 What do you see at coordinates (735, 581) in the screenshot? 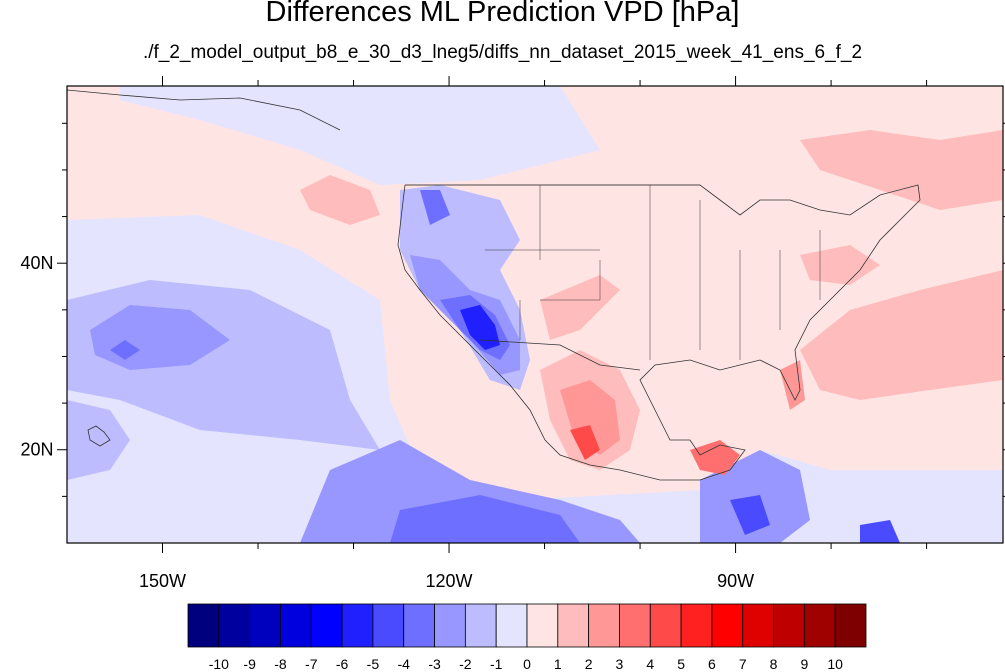
I see `x-tick-label: 90W` at bounding box center [735, 581].